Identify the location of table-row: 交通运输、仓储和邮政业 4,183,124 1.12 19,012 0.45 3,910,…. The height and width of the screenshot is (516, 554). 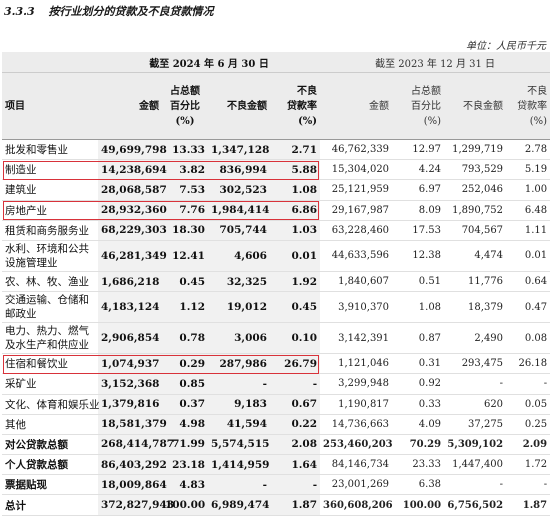
(276, 307).